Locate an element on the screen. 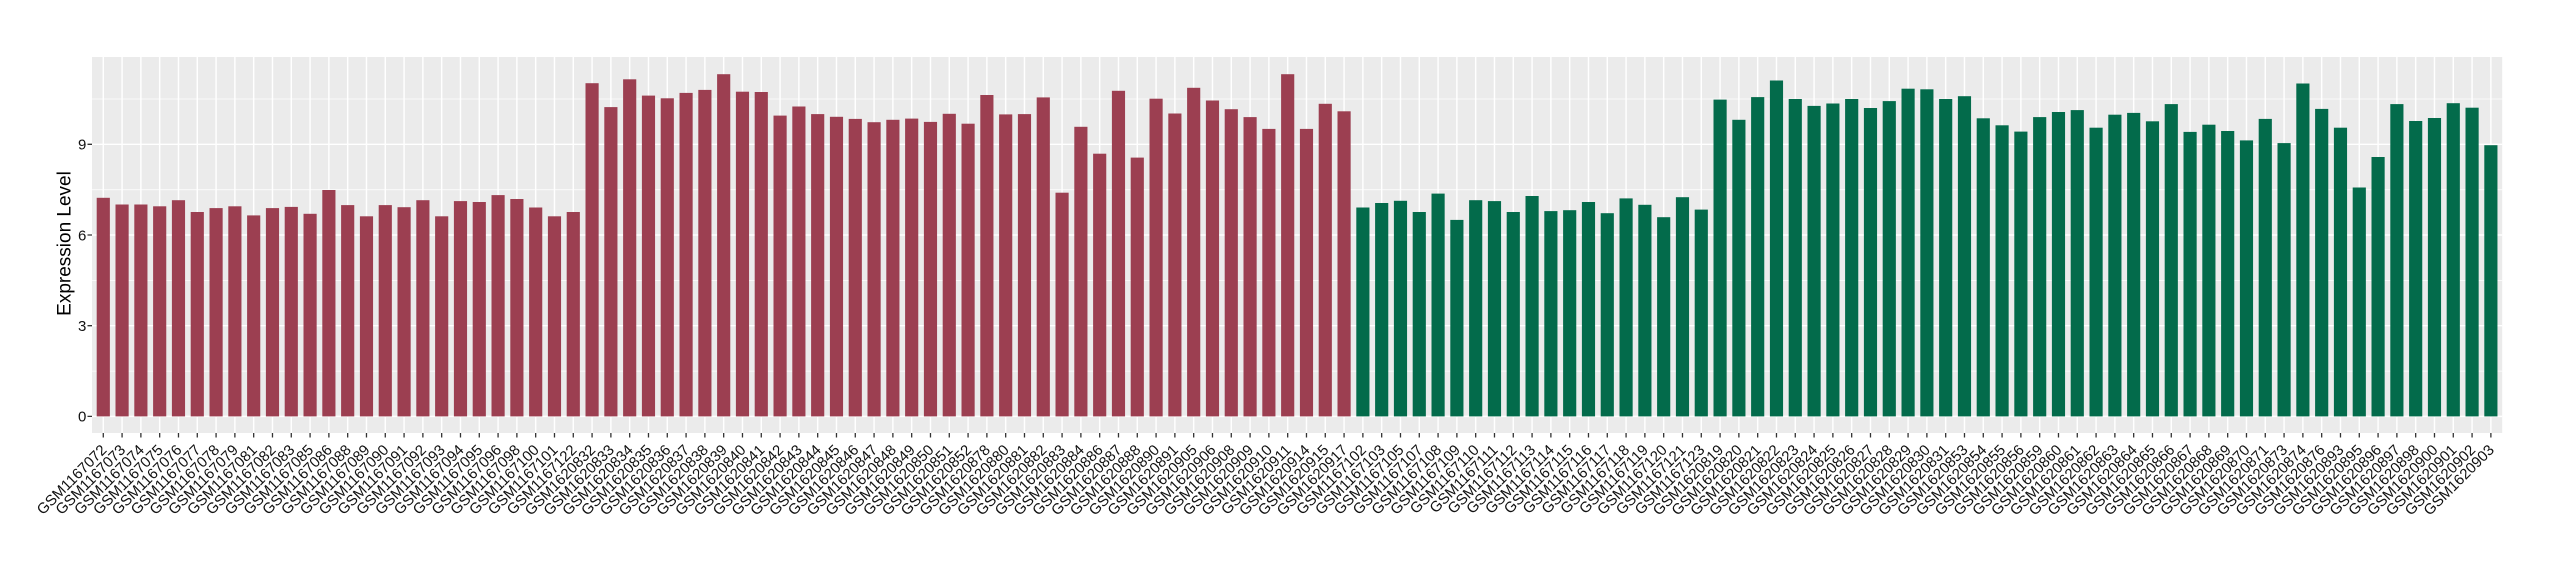 The width and height of the screenshot is (2560, 585). svg-text: 0 is located at coordinates (82, 417).